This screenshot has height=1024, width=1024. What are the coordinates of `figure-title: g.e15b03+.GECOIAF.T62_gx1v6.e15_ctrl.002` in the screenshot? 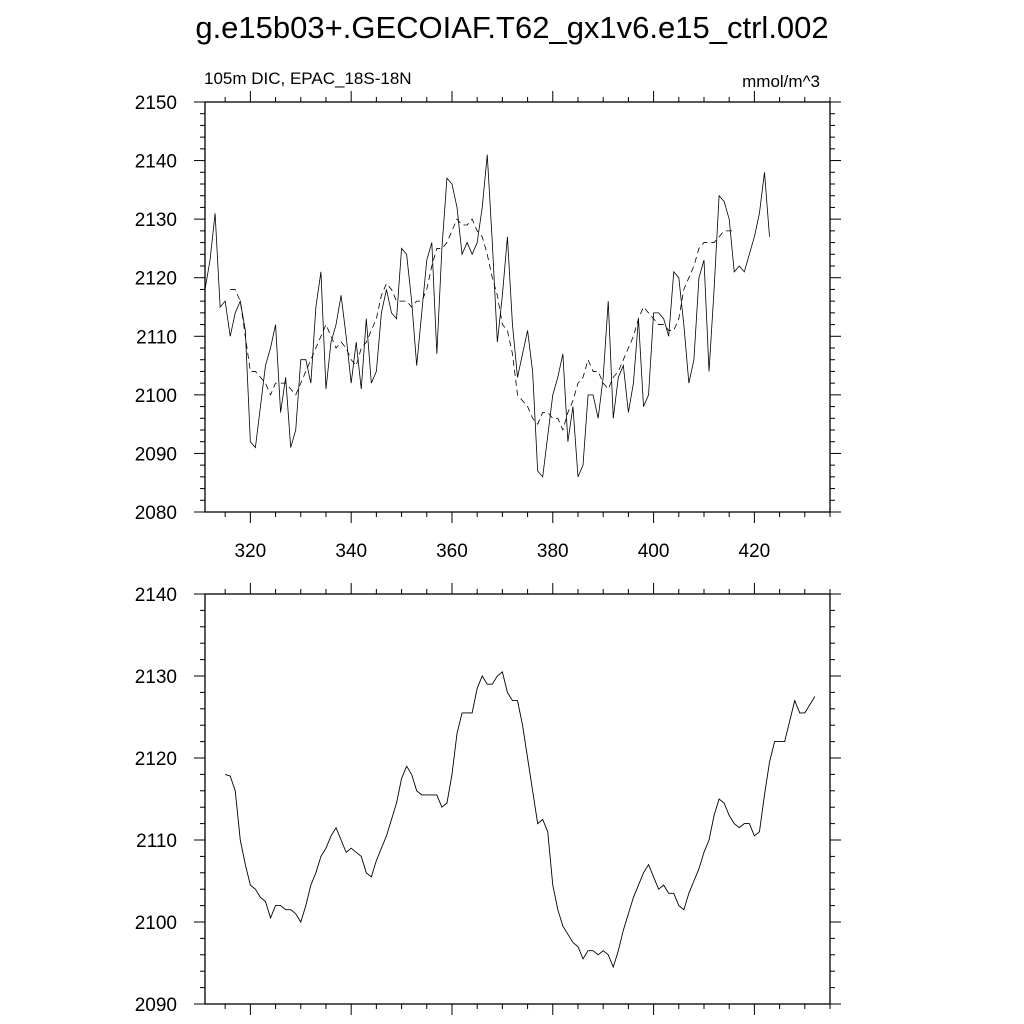 It's located at (511, 27).